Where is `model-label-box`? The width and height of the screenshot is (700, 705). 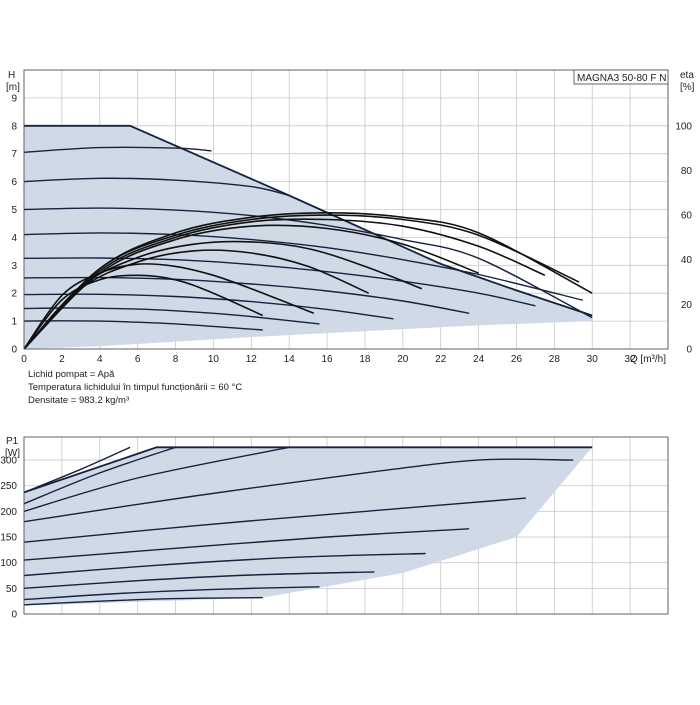 model-label-box is located at coordinates (621, 77).